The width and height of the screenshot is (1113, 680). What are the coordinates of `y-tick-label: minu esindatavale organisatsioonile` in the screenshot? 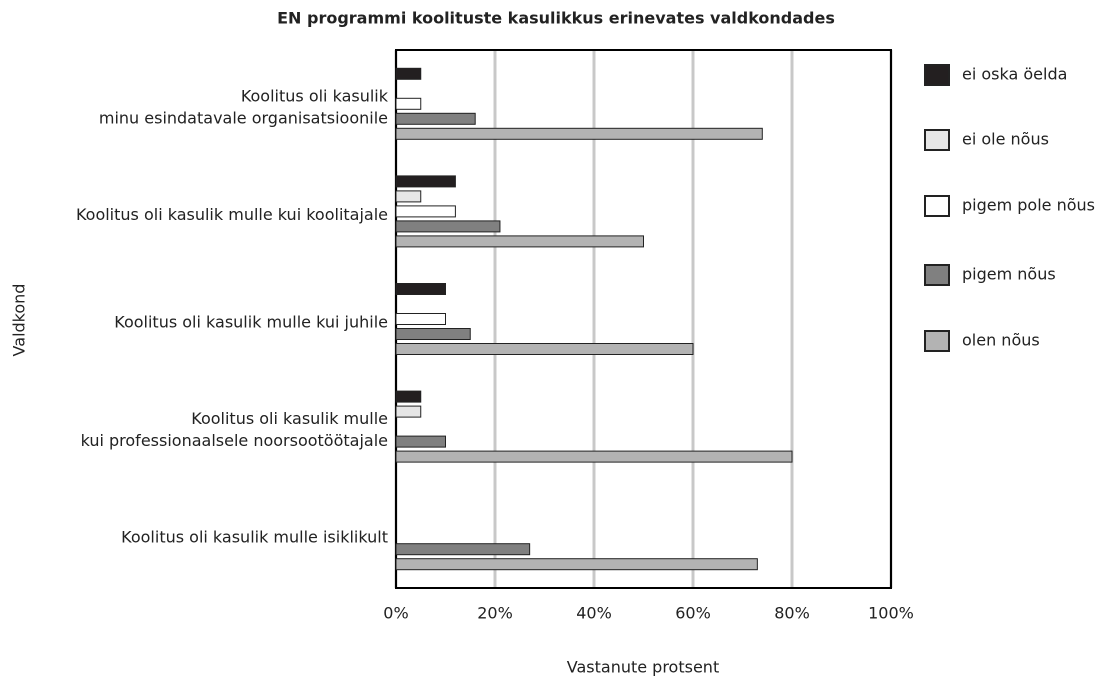 It's located at (243, 117).